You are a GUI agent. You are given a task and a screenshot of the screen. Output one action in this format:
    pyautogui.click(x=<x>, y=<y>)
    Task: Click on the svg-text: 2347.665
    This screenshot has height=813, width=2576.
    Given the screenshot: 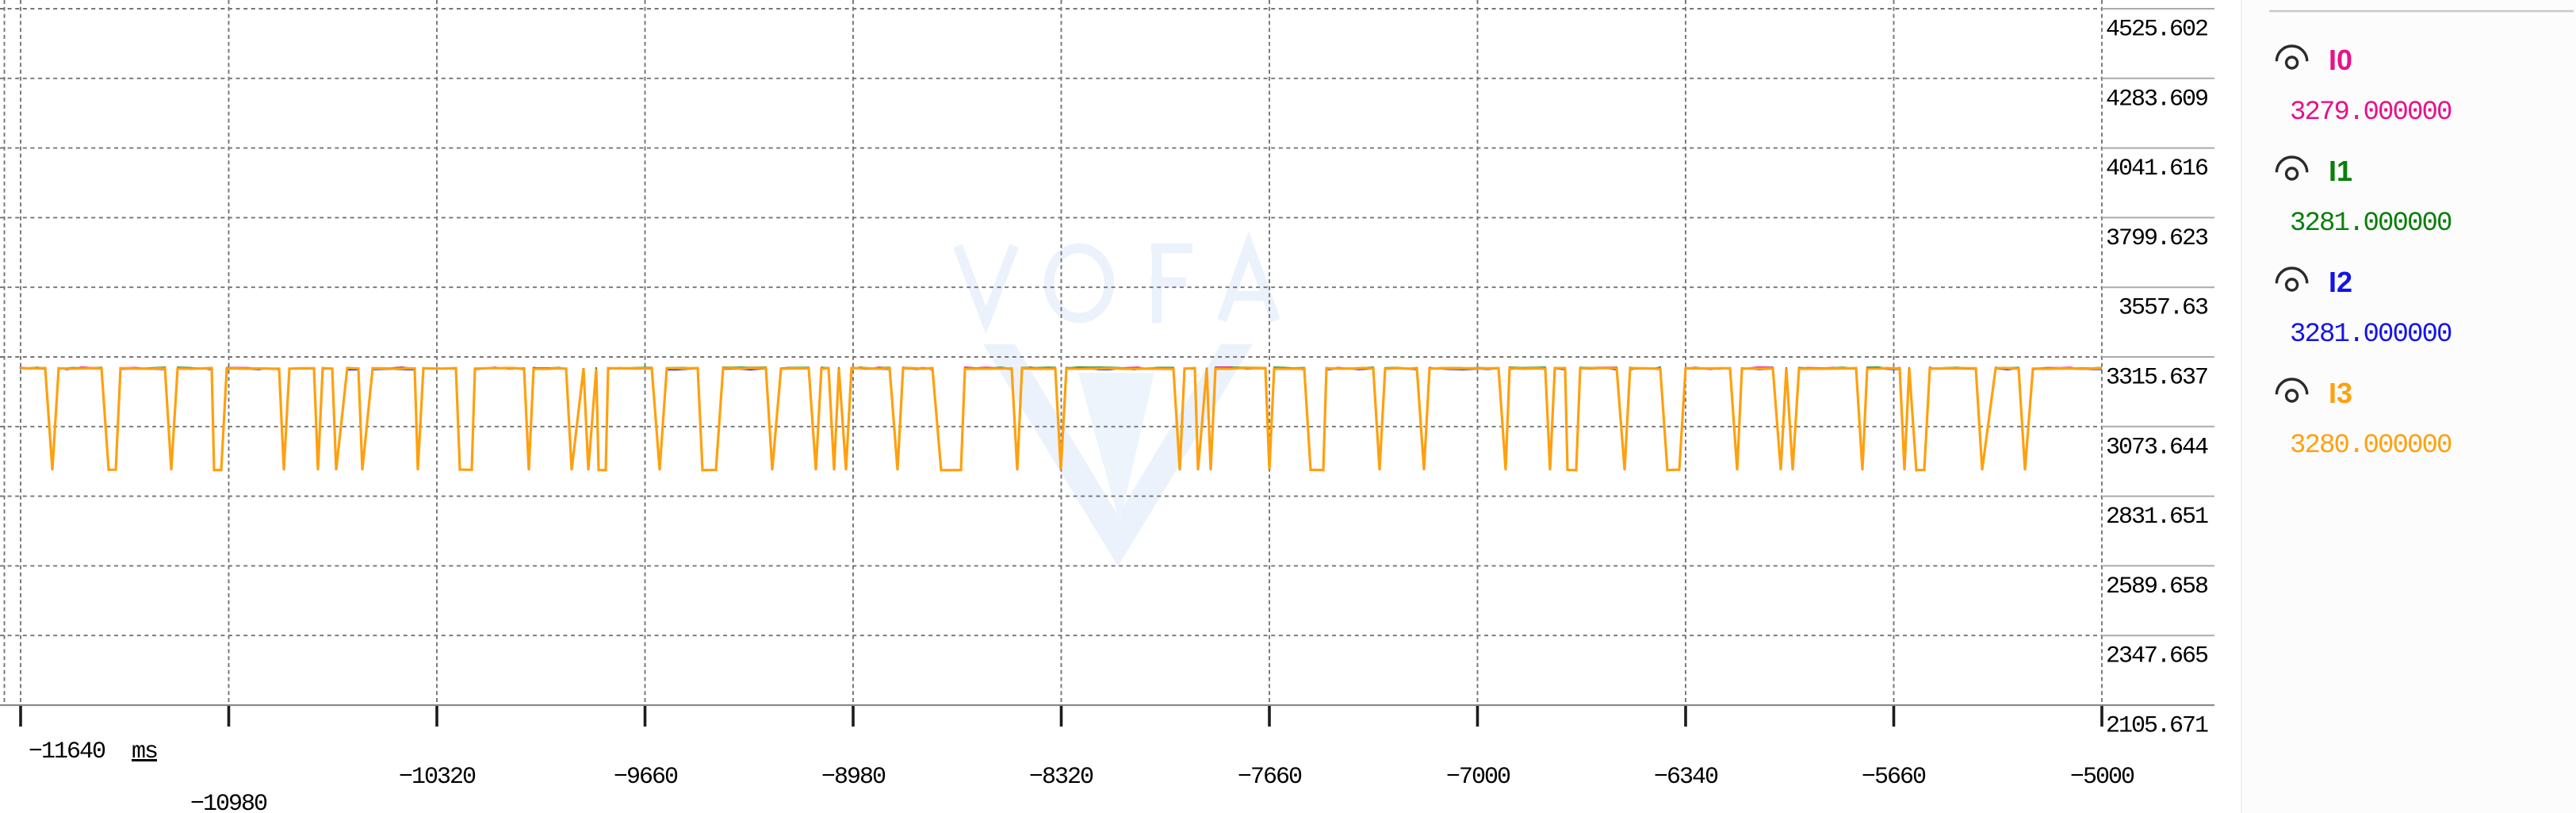 What is the action you would take?
    pyautogui.click(x=2157, y=656)
    